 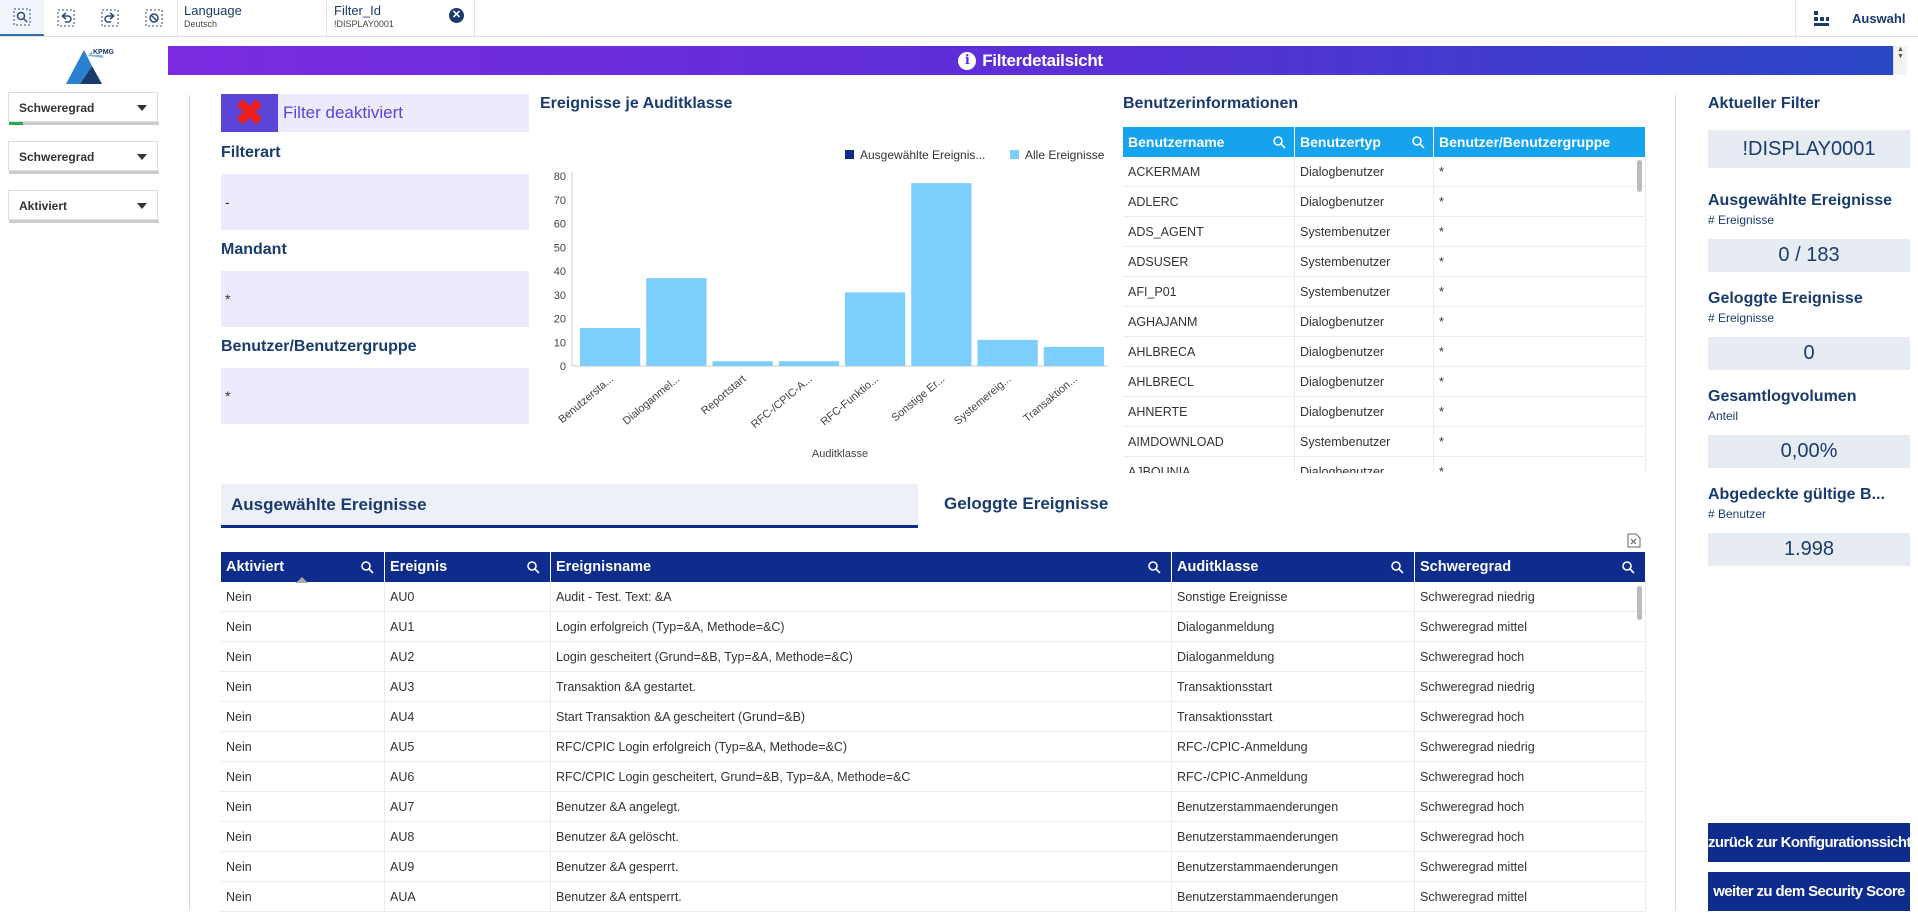 I want to click on user-table-cell: ADS_AGENT, so click(x=1209, y=232).